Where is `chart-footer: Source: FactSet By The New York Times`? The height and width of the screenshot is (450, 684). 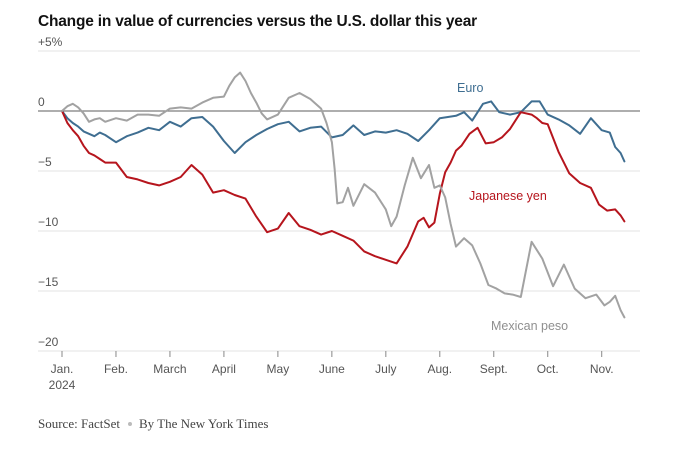 chart-footer: Source: FactSet By The New York Times is located at coordinates (153, 424).